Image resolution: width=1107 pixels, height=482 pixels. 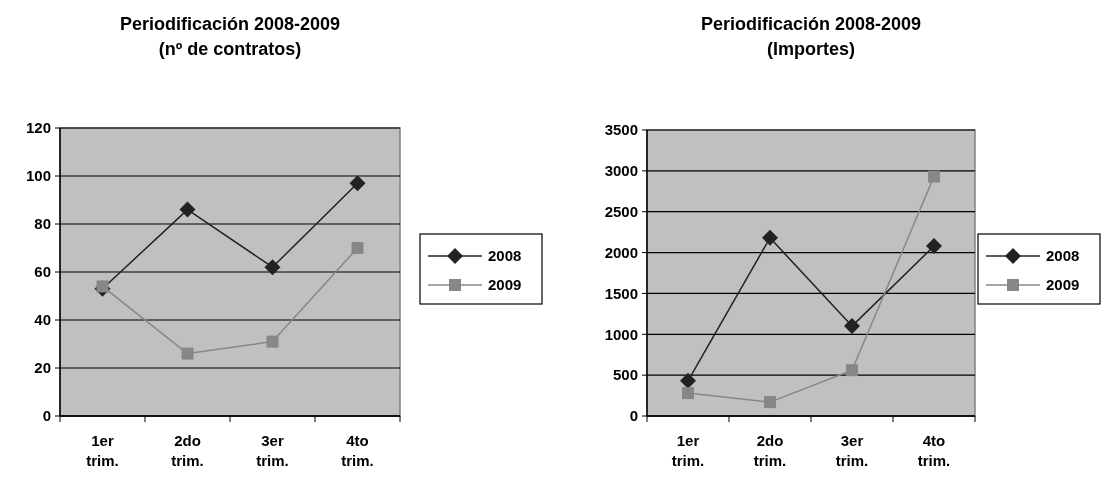 What do you see at coordinates (42, 224) in the screenshot?
I see `y-tick-label: 80` at bounding box center [42, 224].